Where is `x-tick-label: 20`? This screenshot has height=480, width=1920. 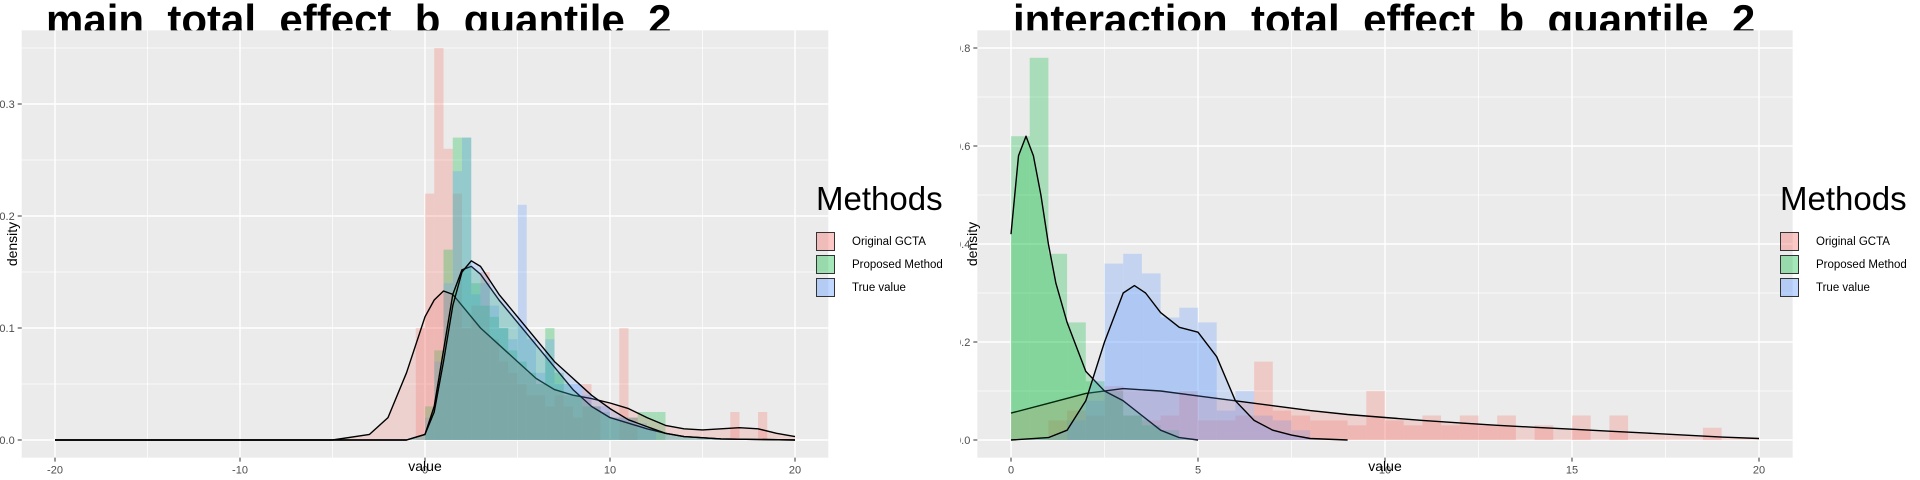
x-tick-label: 20 is located at coordinates (1759, 471).